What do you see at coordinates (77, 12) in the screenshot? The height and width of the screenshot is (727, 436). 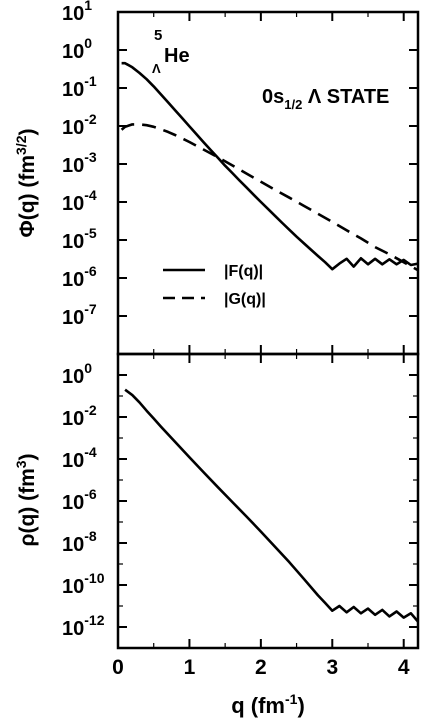 I see `top-y-tick-label: 10¹` at bounding box center [77, 12].